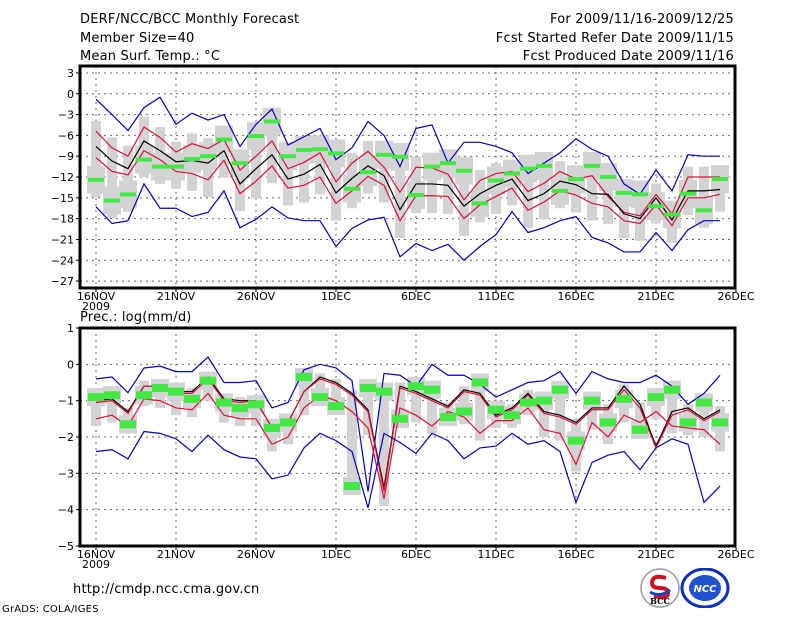 The height and width of the screenshot is (618, 800). I want to click on ncc-logo: NCC, so click(705, 588).